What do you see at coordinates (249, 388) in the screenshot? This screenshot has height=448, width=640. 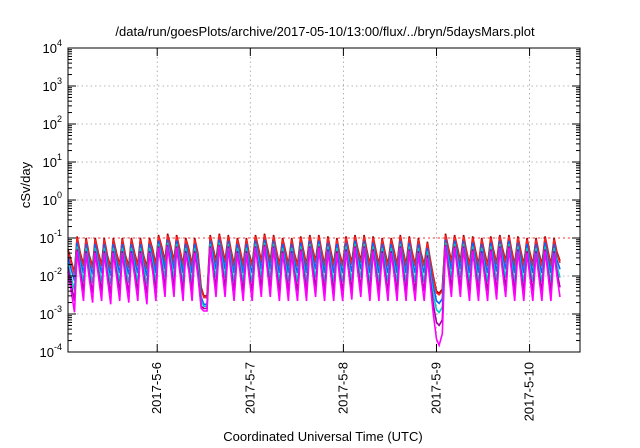 I see `x-tick-label: 2017-5-7` at bounding box center [249, 388].